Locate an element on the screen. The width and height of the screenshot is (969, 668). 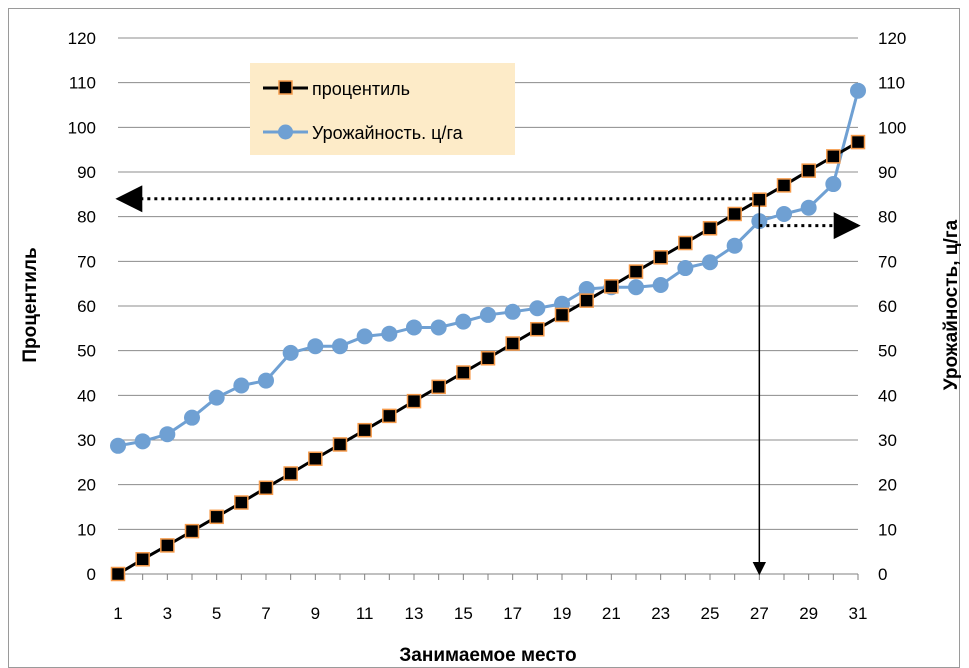
left-tick-label: 120 is located at coordinates (82, 38).